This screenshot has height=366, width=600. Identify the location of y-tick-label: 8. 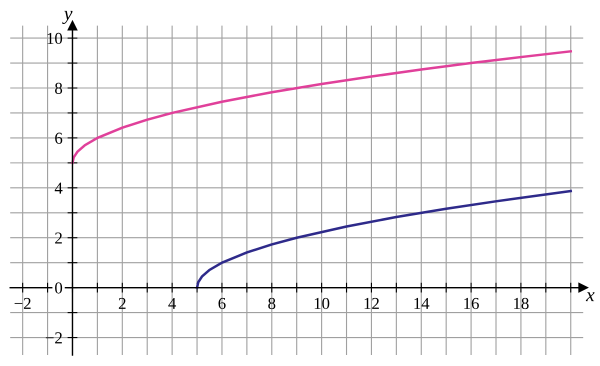
(58, 88).